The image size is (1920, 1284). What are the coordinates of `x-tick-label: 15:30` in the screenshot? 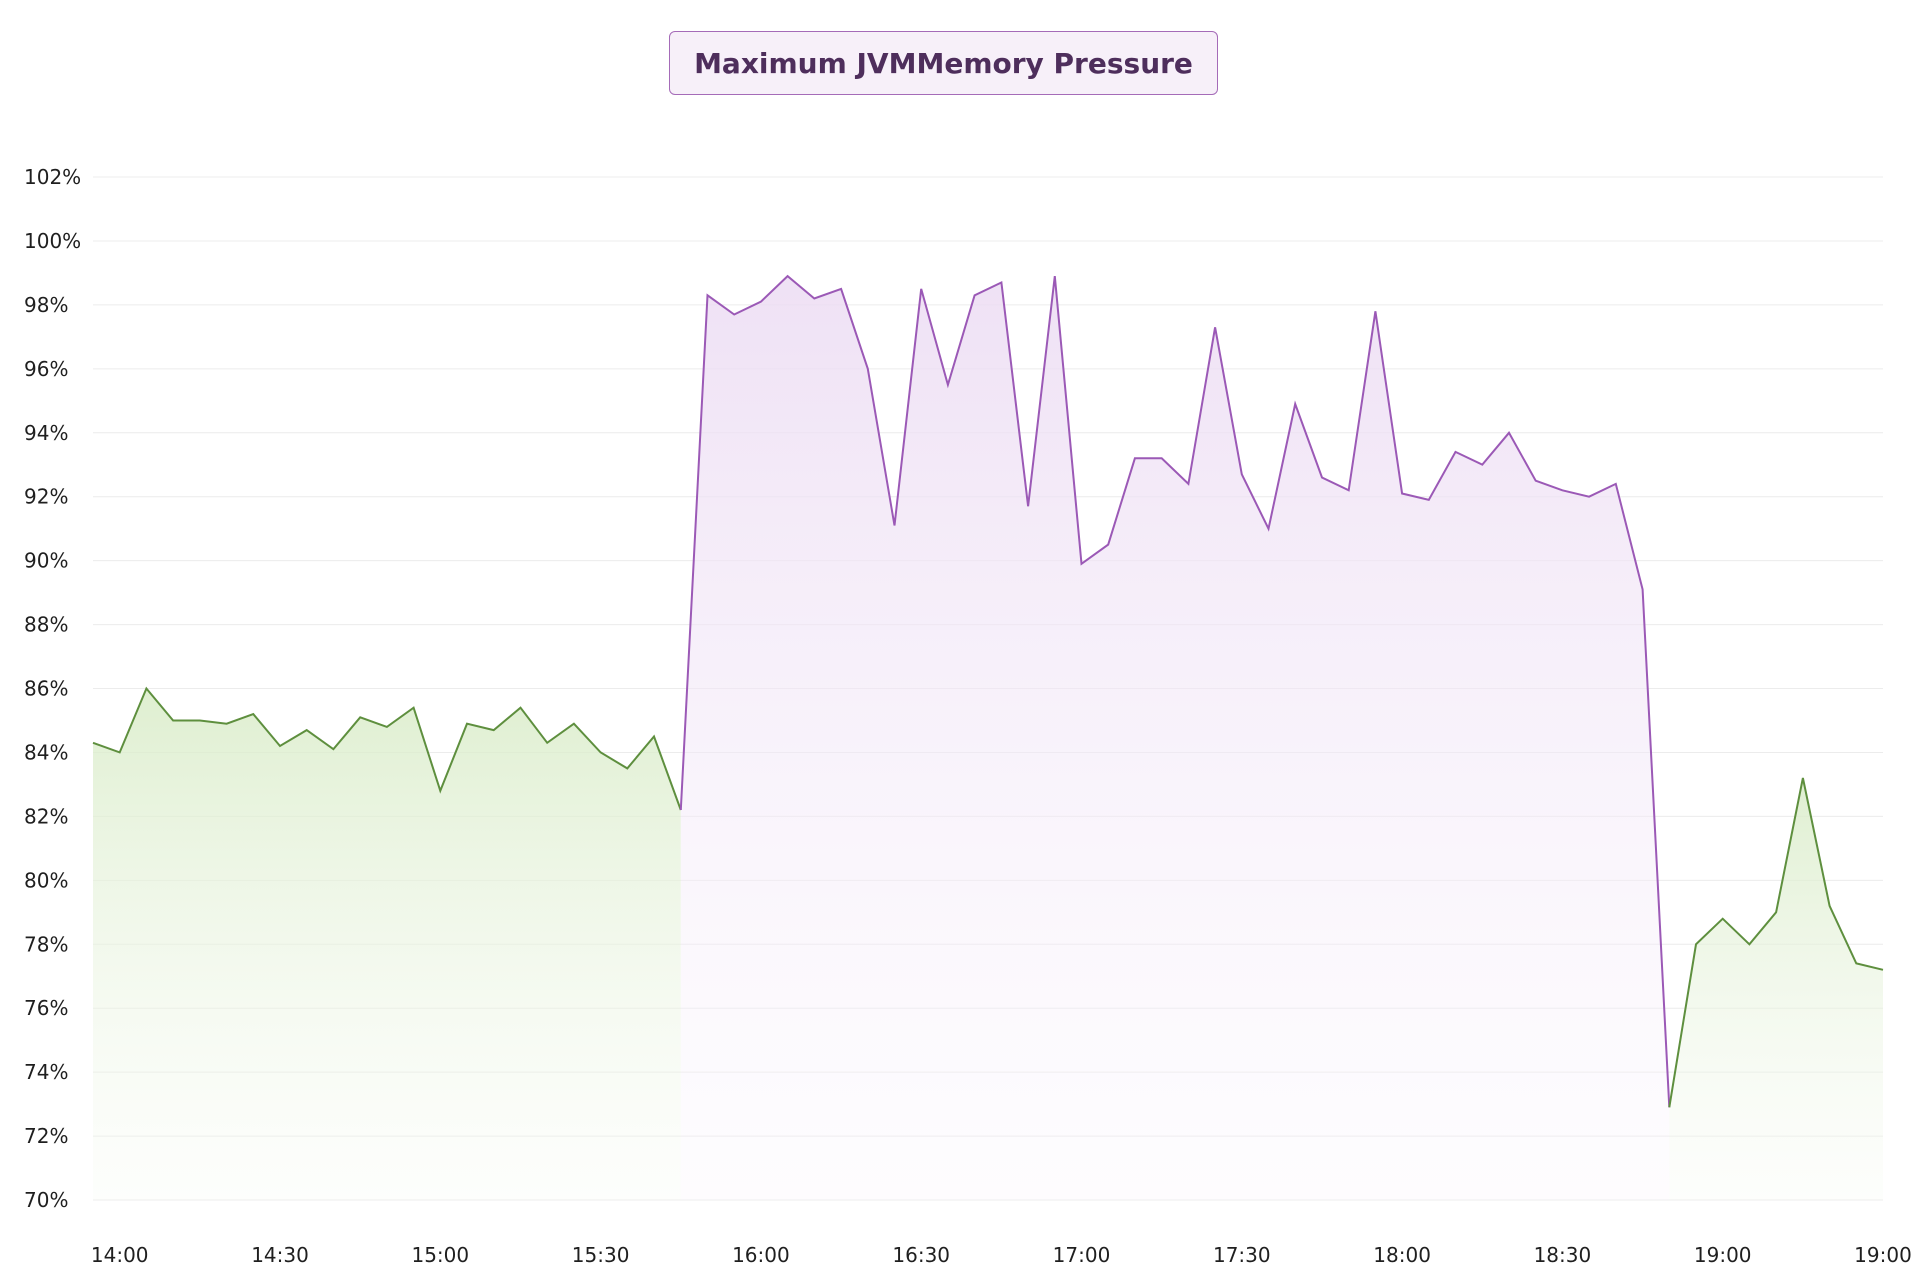 It's located at (601, 1255).